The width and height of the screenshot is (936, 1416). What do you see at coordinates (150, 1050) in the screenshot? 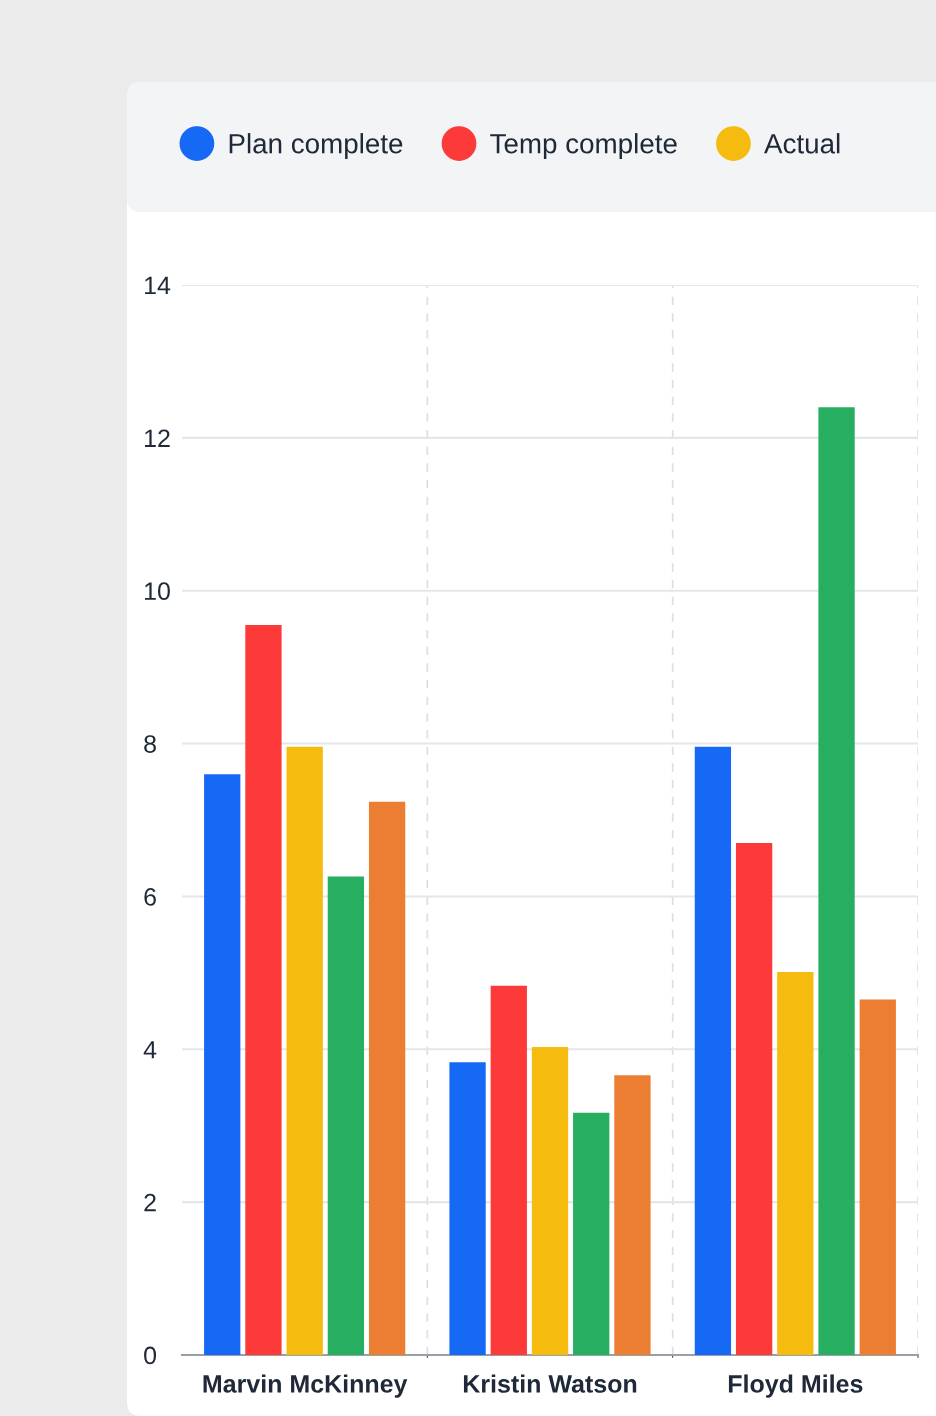
I see `y-tick-label: 4` at bounding box center [150, 1050].